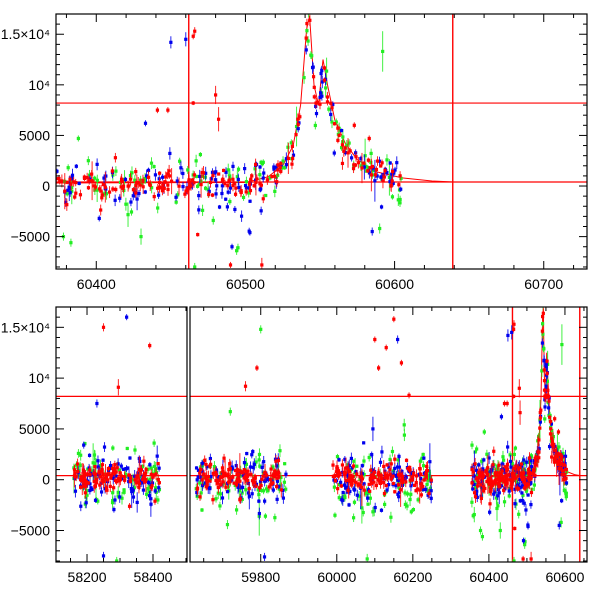 This screenshot has height=605, width=600. Describe the element at coordinates (39, 378) in the screenshot. I see `y-tick-label: 10⁴` at that location.